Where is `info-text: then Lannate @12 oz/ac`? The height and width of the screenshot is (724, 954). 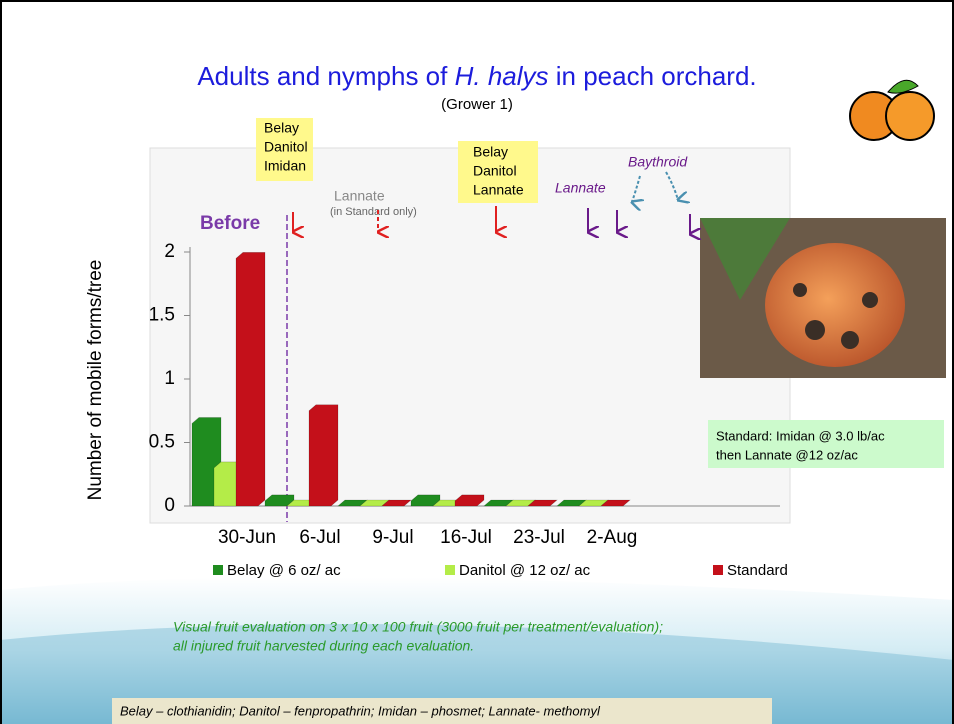 info-text: then Lannate @12 oz/ac is located at coordinates (787, 454).